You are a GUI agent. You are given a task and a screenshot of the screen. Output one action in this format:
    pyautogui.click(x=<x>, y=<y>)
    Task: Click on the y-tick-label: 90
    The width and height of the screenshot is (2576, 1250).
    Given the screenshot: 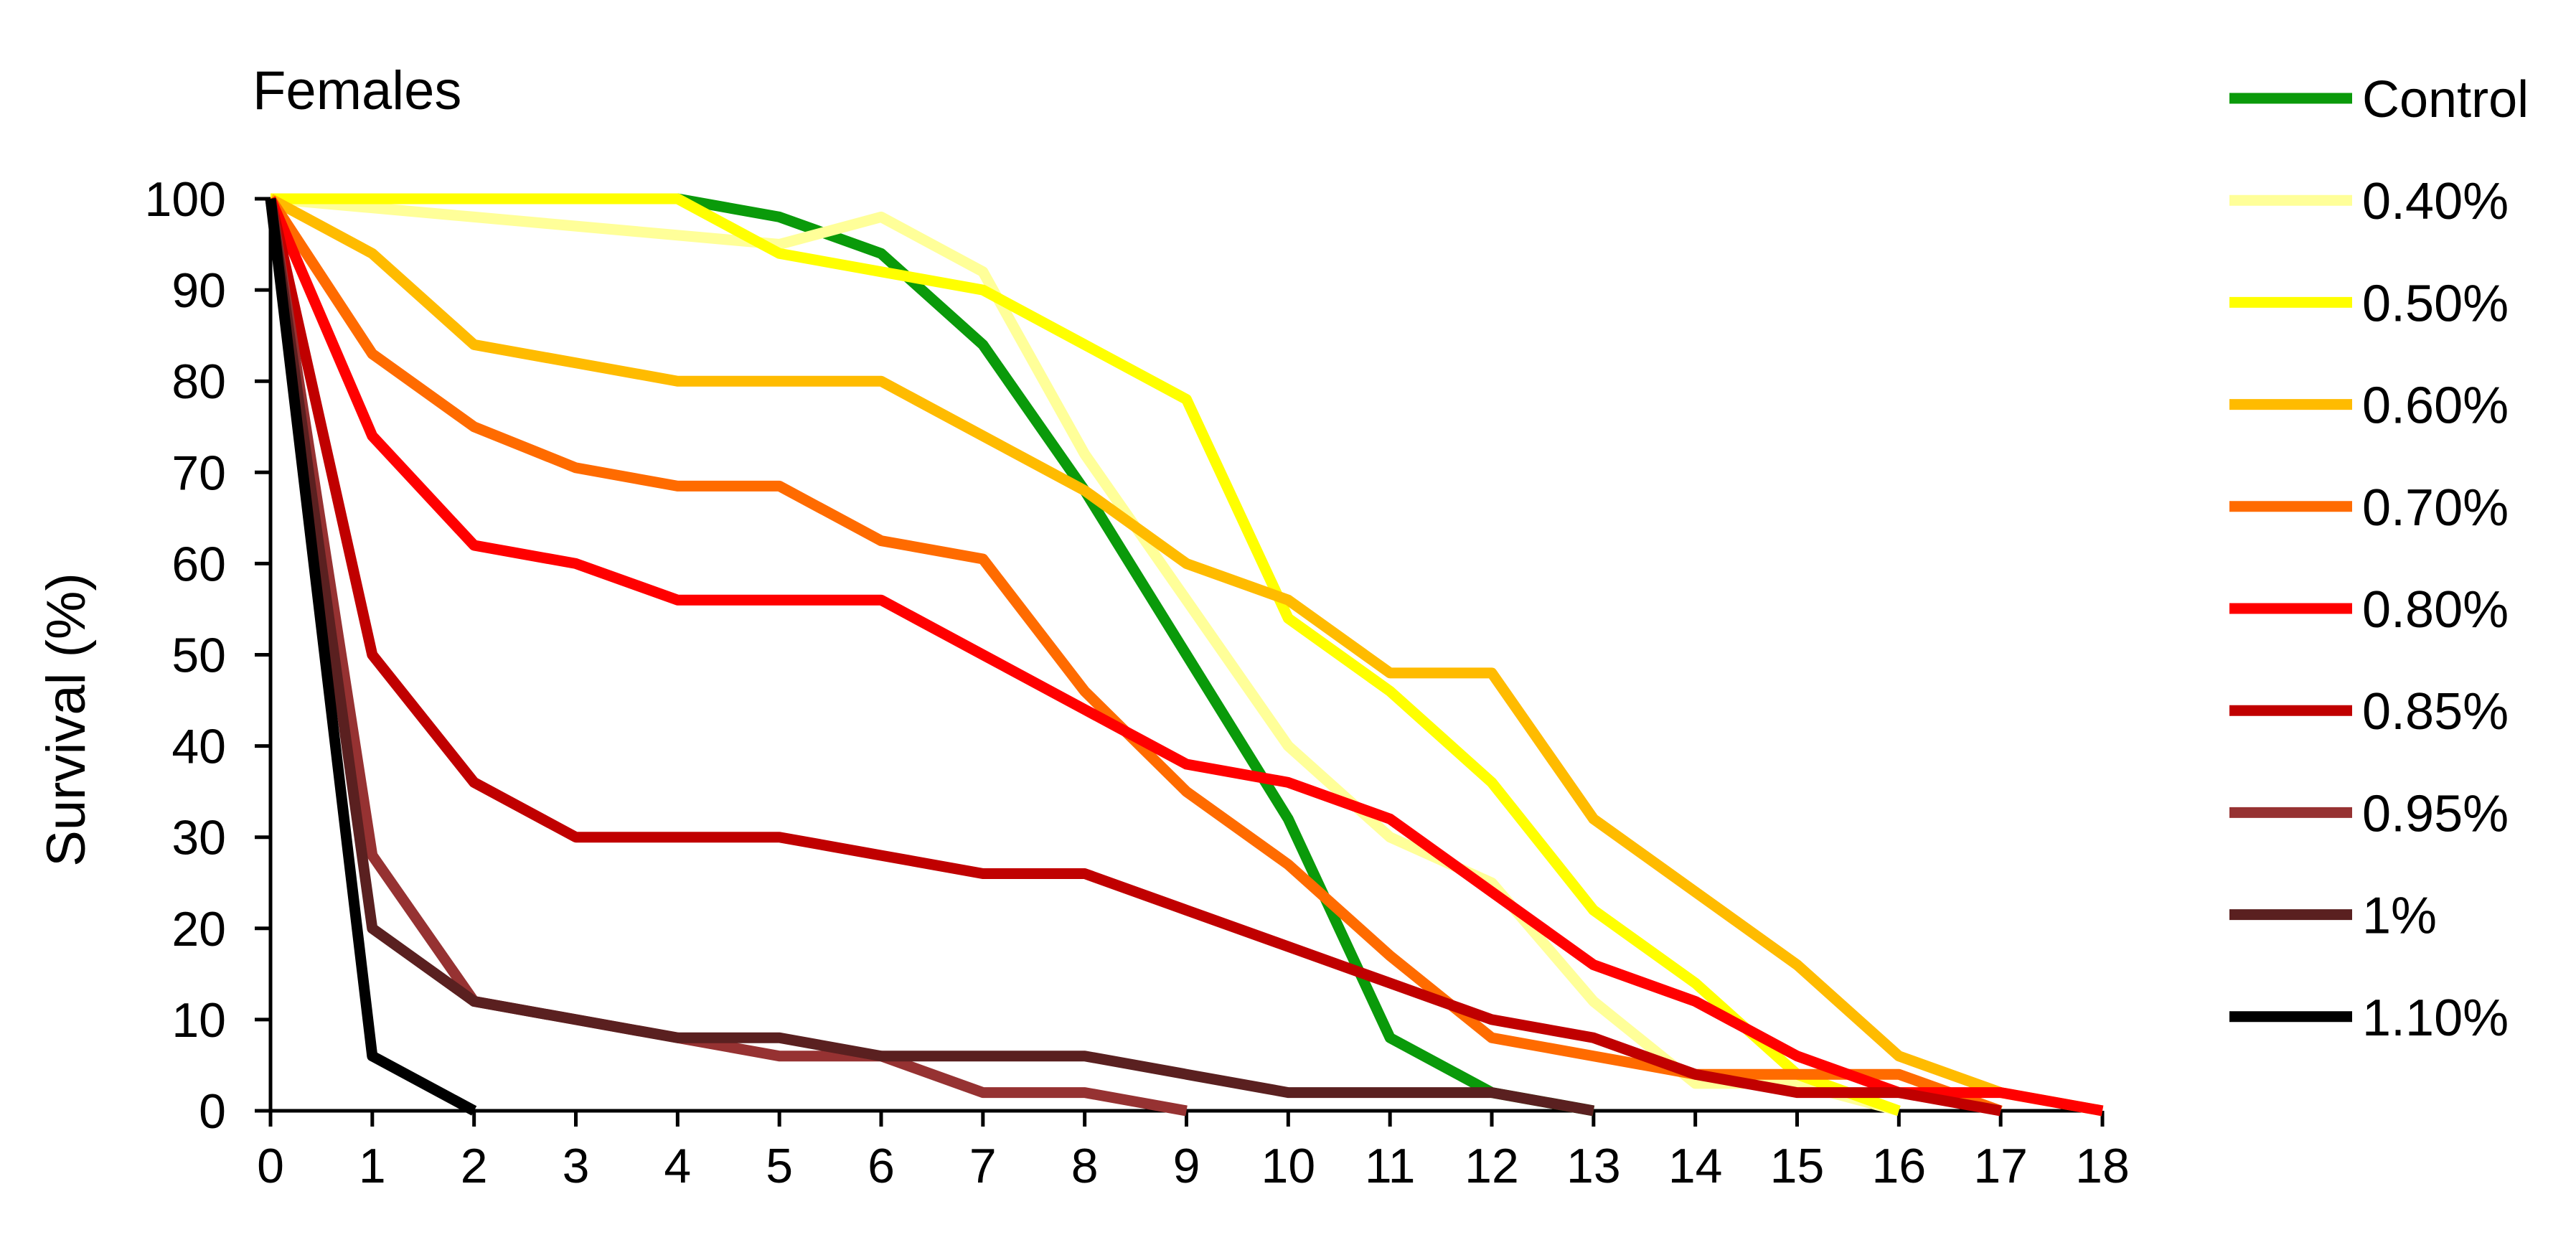 What is the action you would take?
    pyautogui.click(x=198, y=290)
    